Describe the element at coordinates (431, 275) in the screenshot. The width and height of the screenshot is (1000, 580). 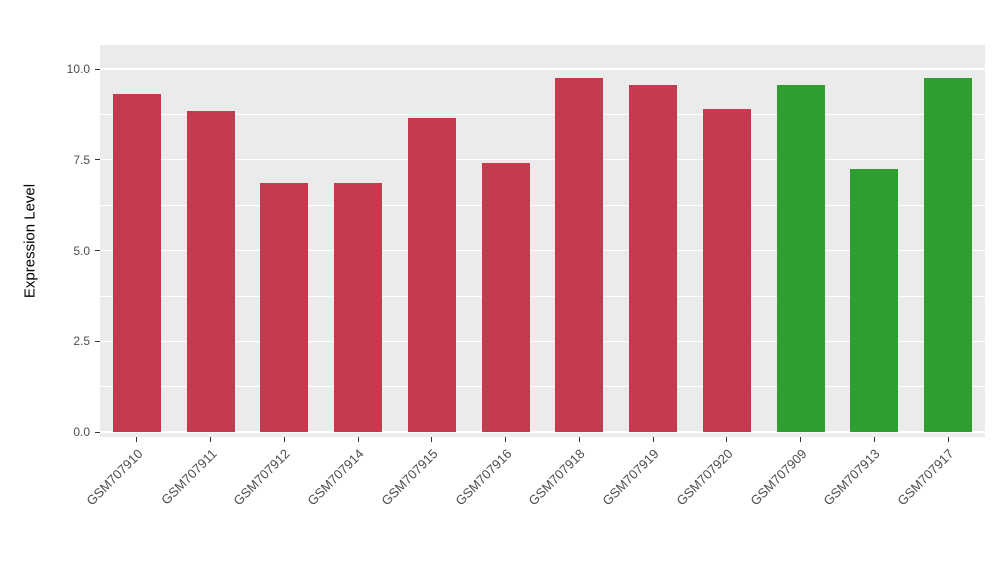
I see `bar-GSM707915` at that location.